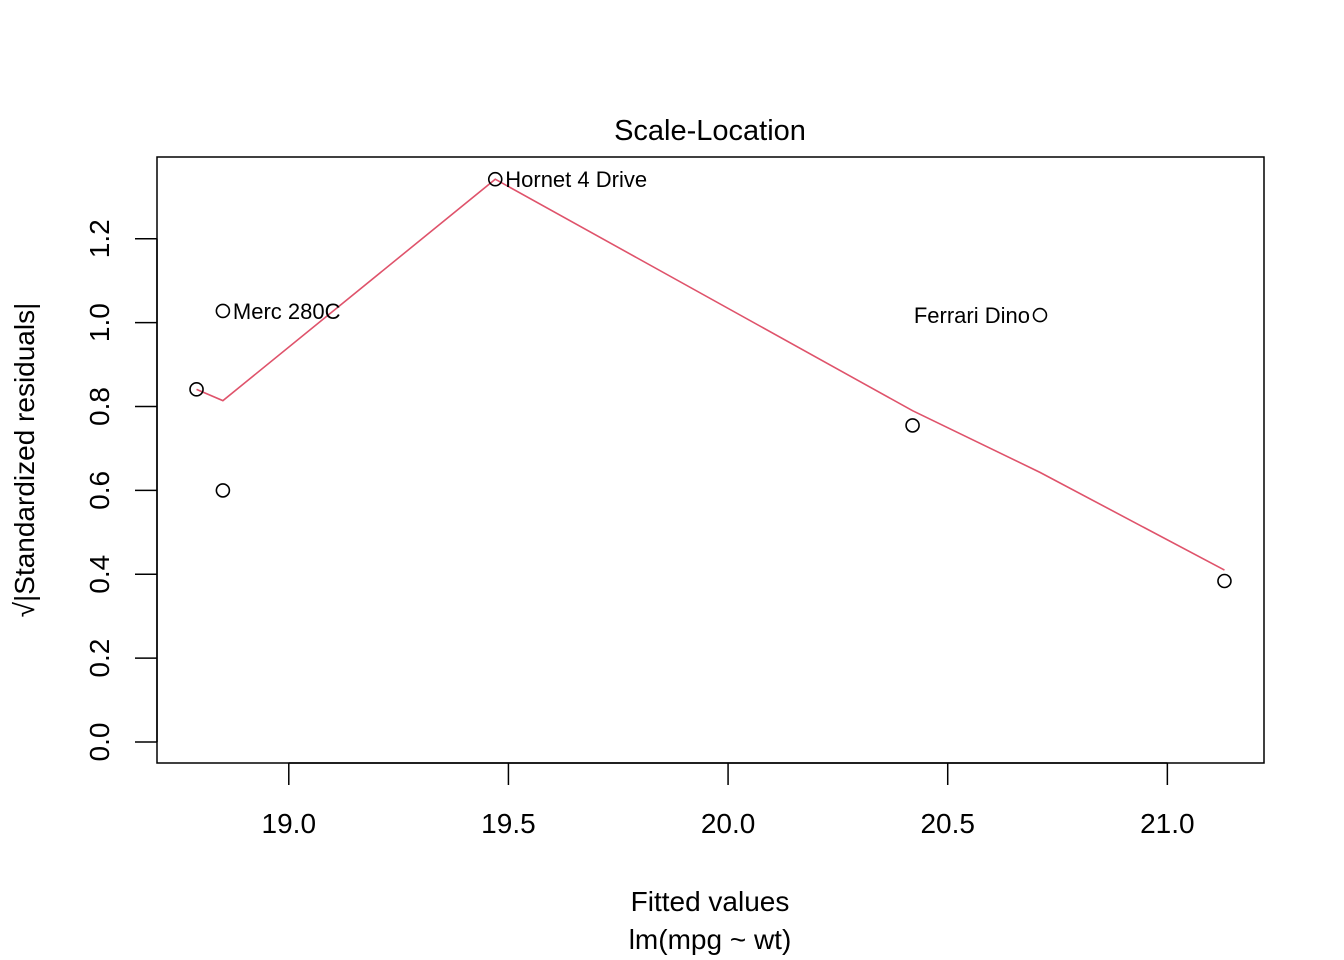 This screenshot has width=1344, height=960. Describe the element at coordinates (576, 179) in the screenshot. I see `point-label: Hornet 4 Drive` at that location.